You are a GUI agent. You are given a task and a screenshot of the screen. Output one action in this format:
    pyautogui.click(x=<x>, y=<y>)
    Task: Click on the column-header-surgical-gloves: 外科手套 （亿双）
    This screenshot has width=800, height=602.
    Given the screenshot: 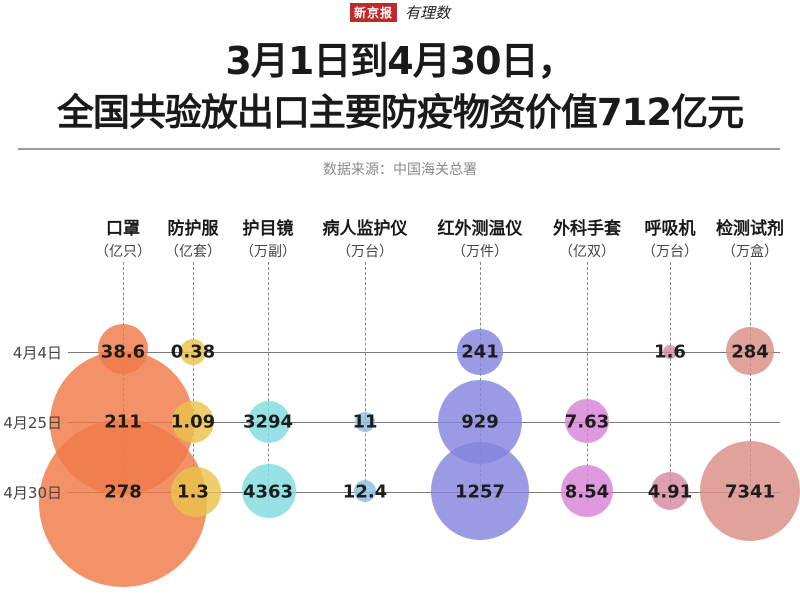 What is the action you would take?
    pyautogui.click(x=587, y=237)
    